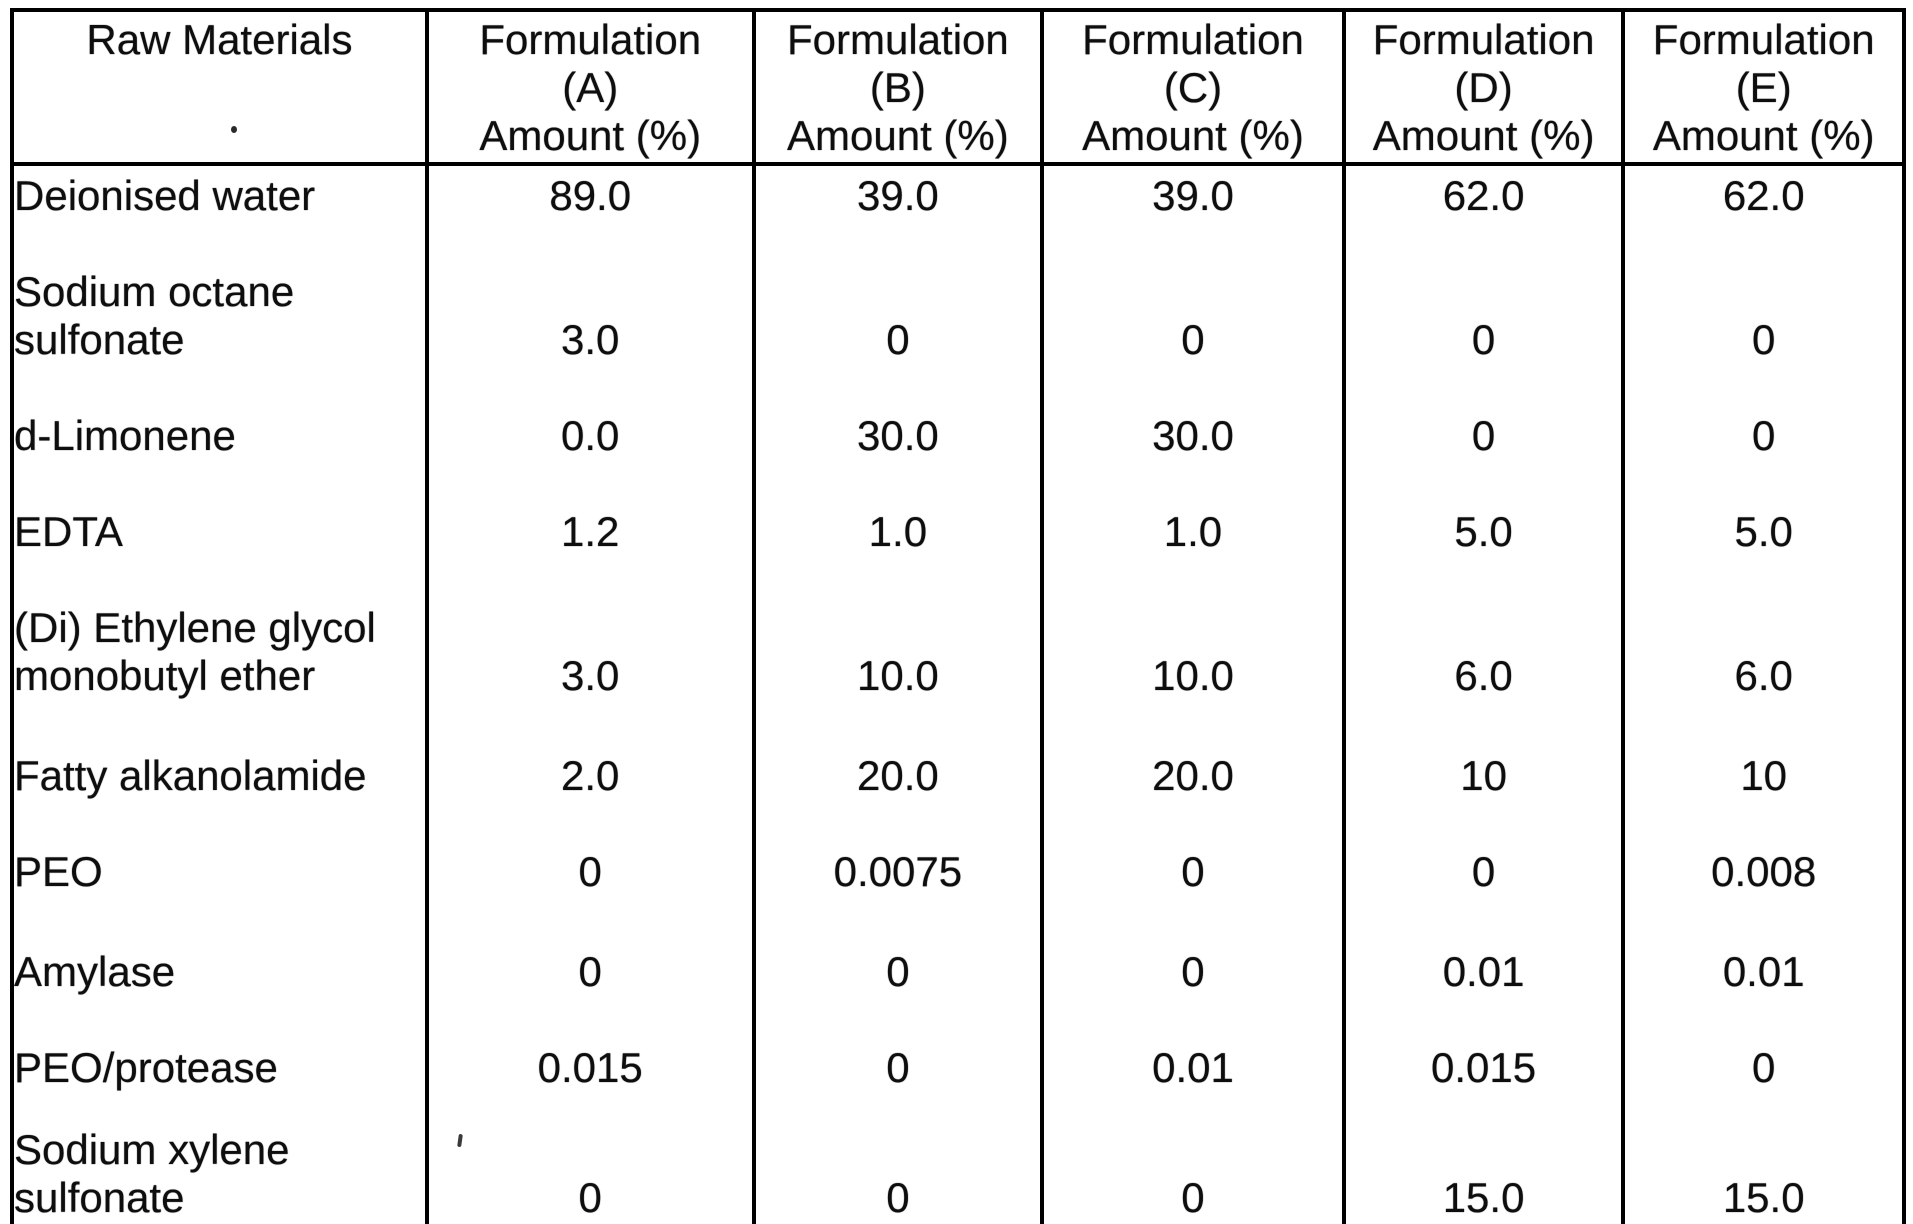 The image size is (1913, 1224). What do you see at coordinates (589, 520) in the screenshot?
I see `amount-cell: 1.2` at bounding box center [589, 520].